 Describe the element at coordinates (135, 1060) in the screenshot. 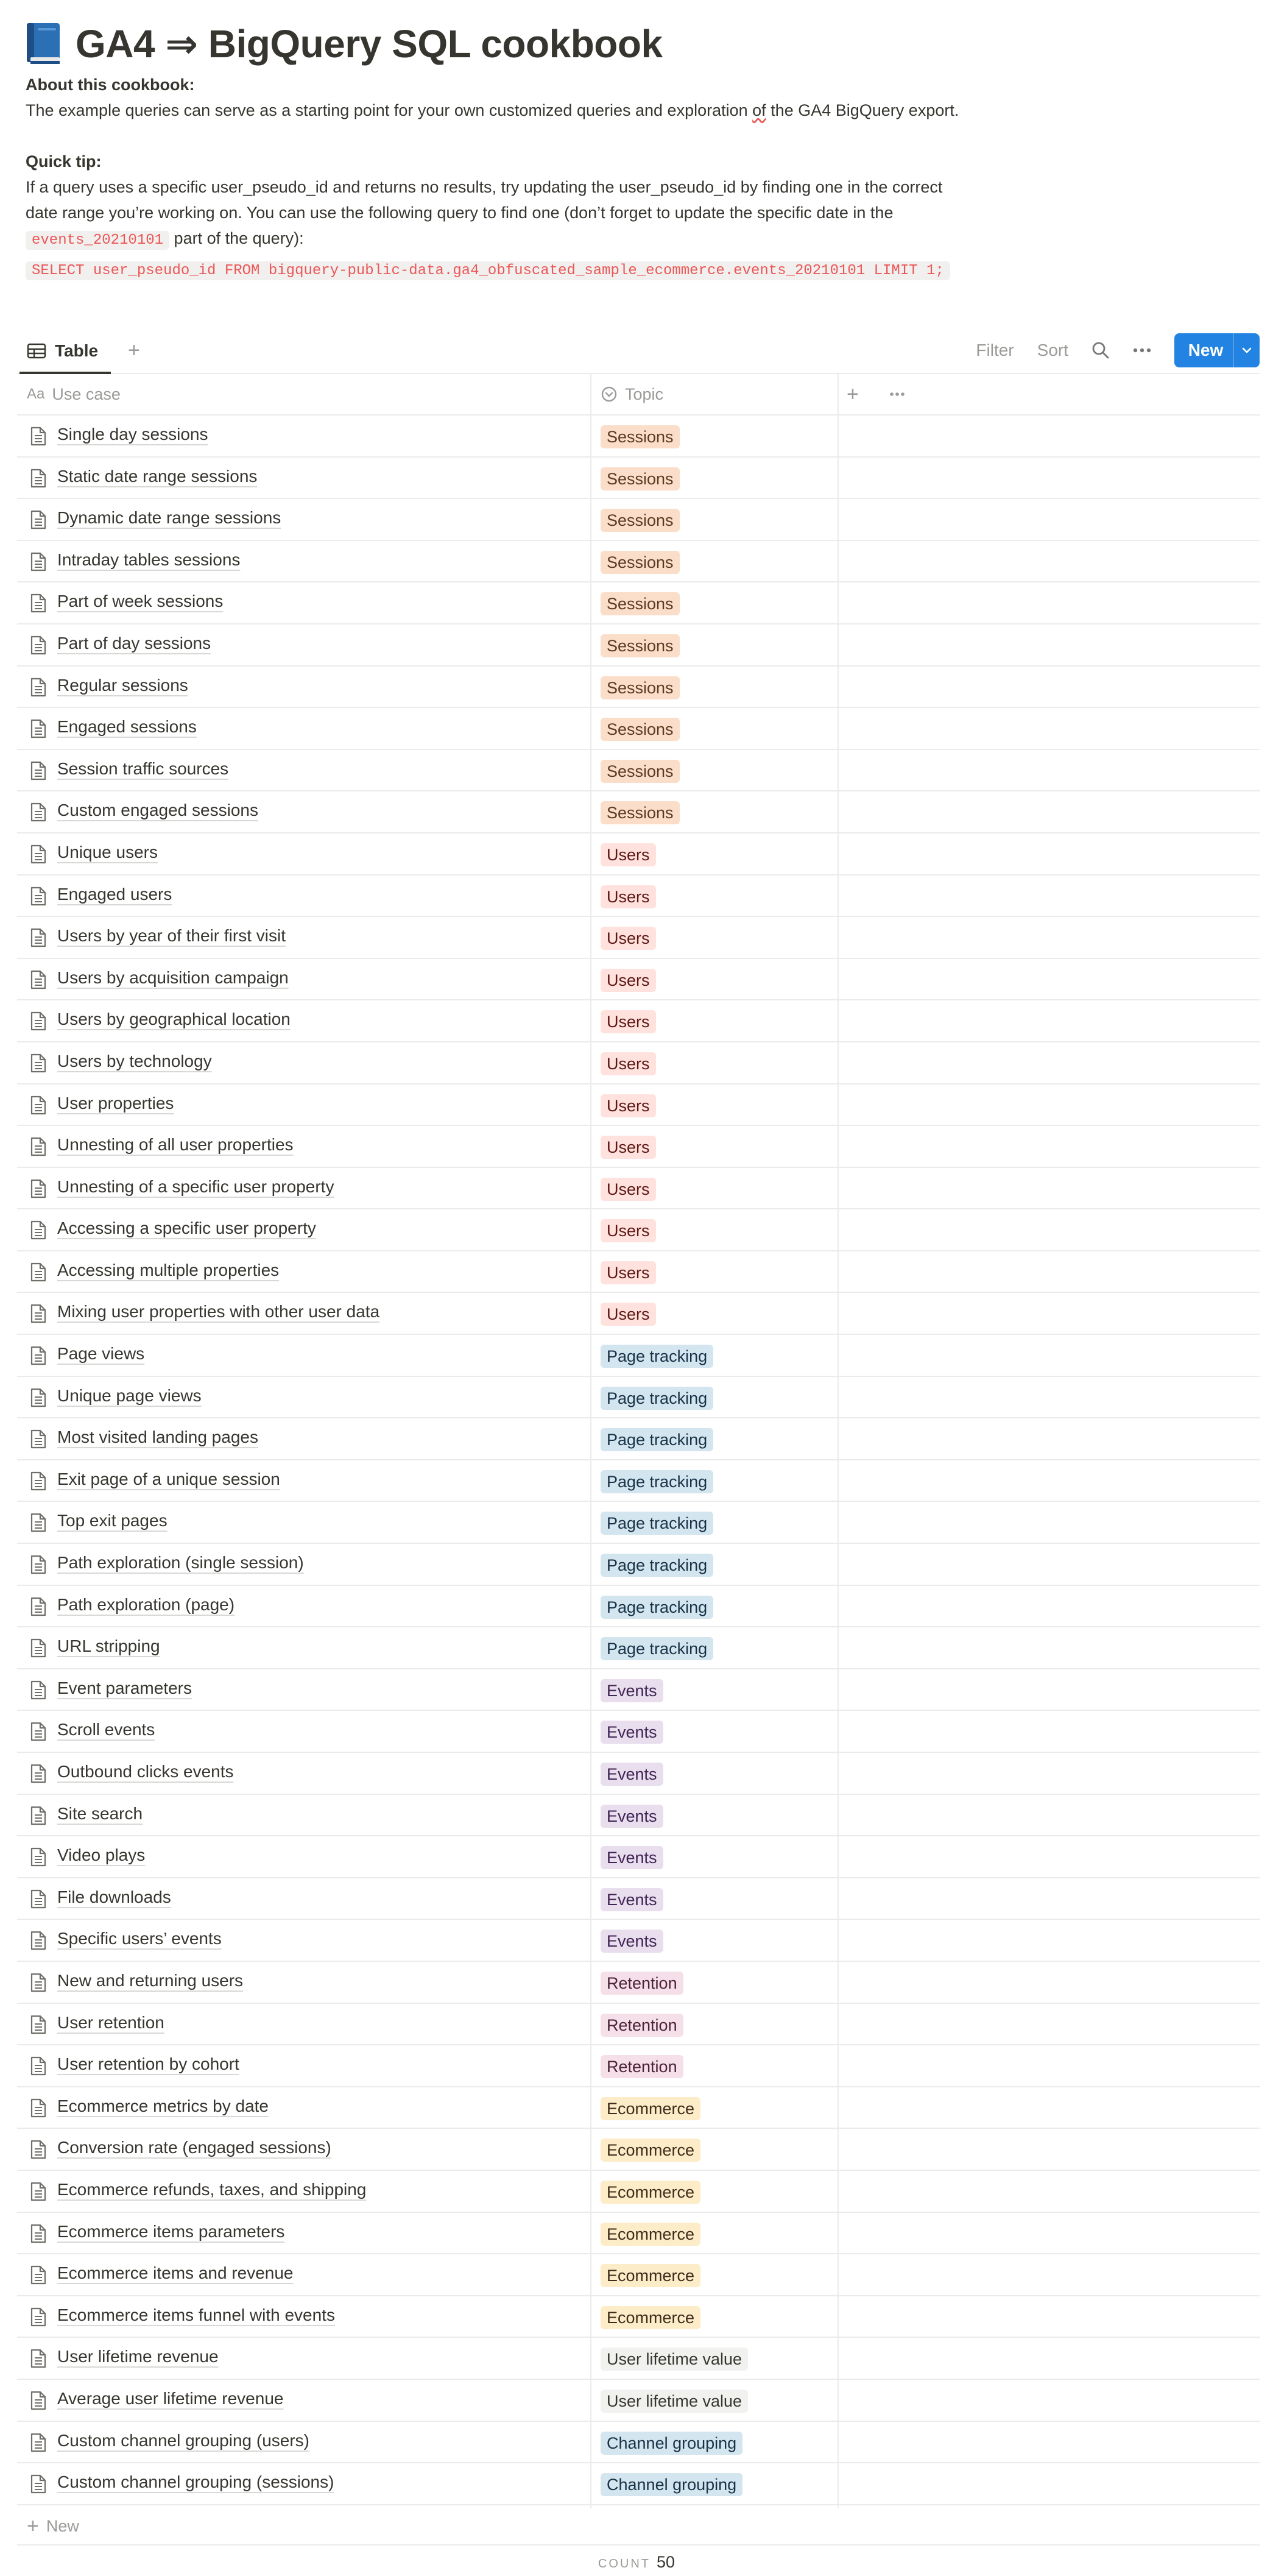

I see `row-use-case-title: Users by technology` at that location.